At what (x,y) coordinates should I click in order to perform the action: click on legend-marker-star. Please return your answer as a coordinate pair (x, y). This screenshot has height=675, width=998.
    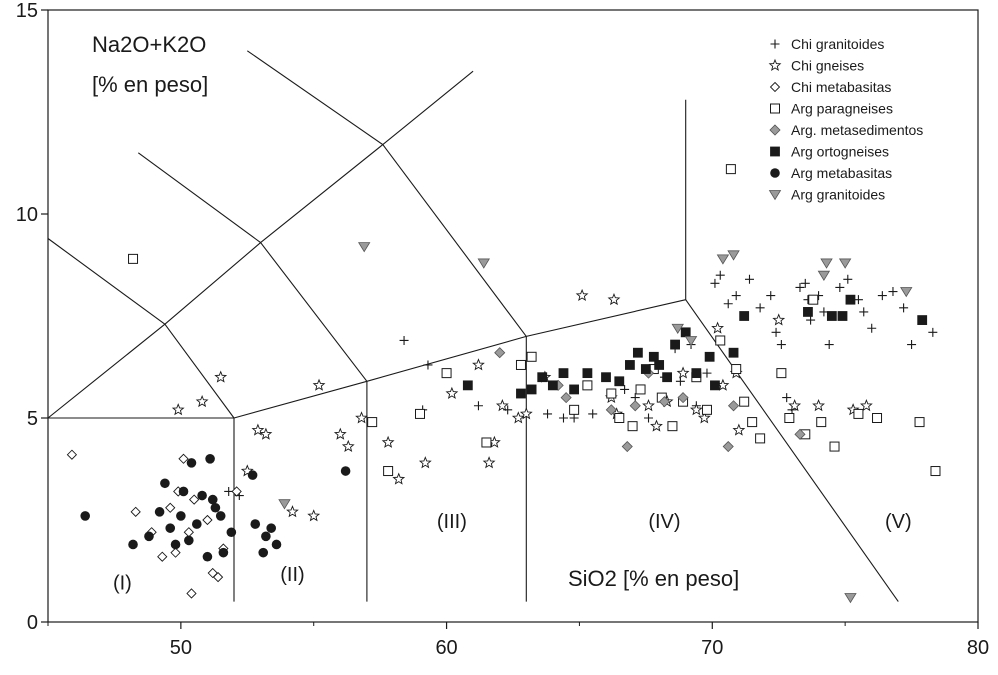
    Looking at the image, I should click on (775, 64).